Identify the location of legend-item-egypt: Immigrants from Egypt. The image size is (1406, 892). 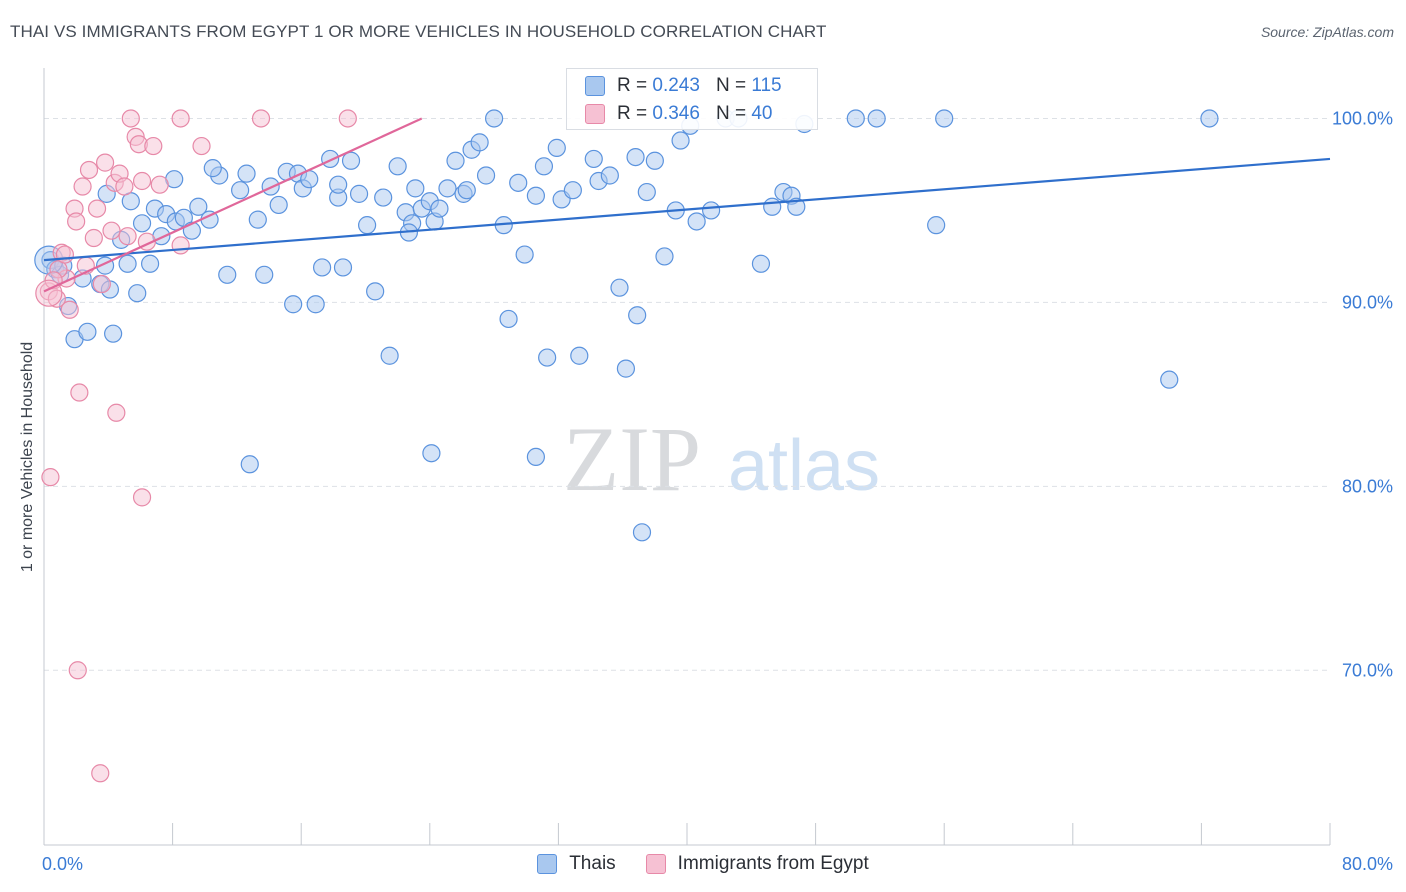
(757, 864).